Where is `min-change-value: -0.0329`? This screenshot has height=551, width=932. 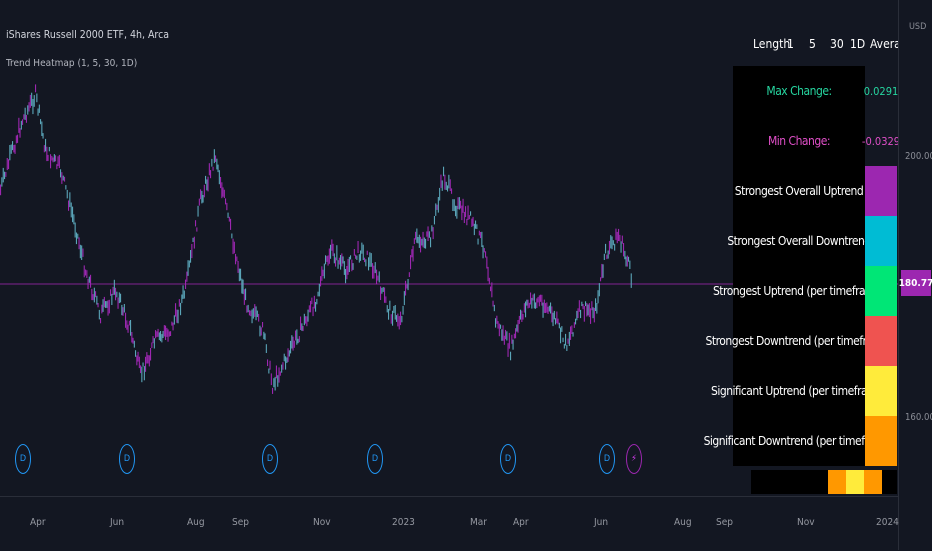
min-change-value: -0.0329 is located at coordinates (881, 141).